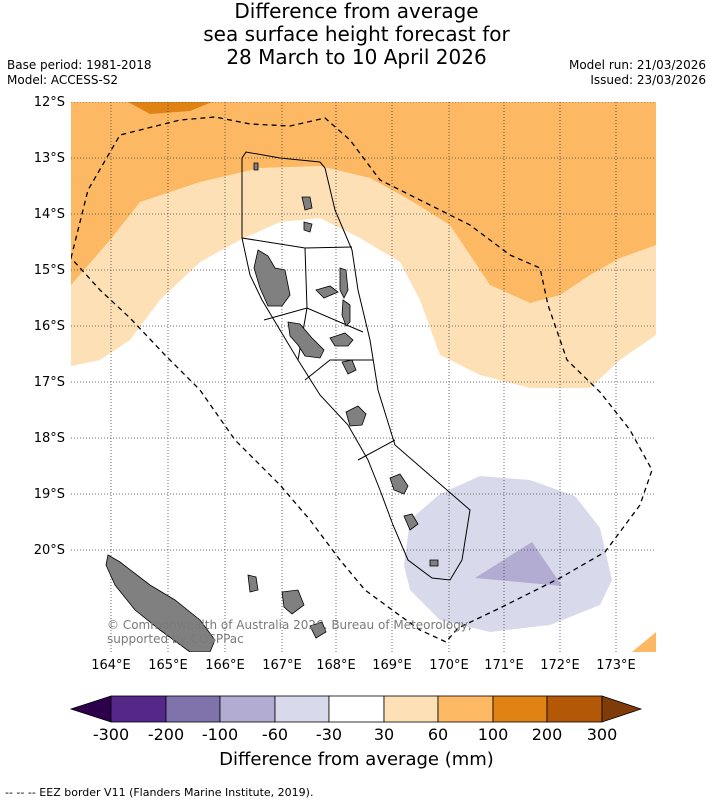  I want to click on lat-label: 17°S, so click(49, 382).